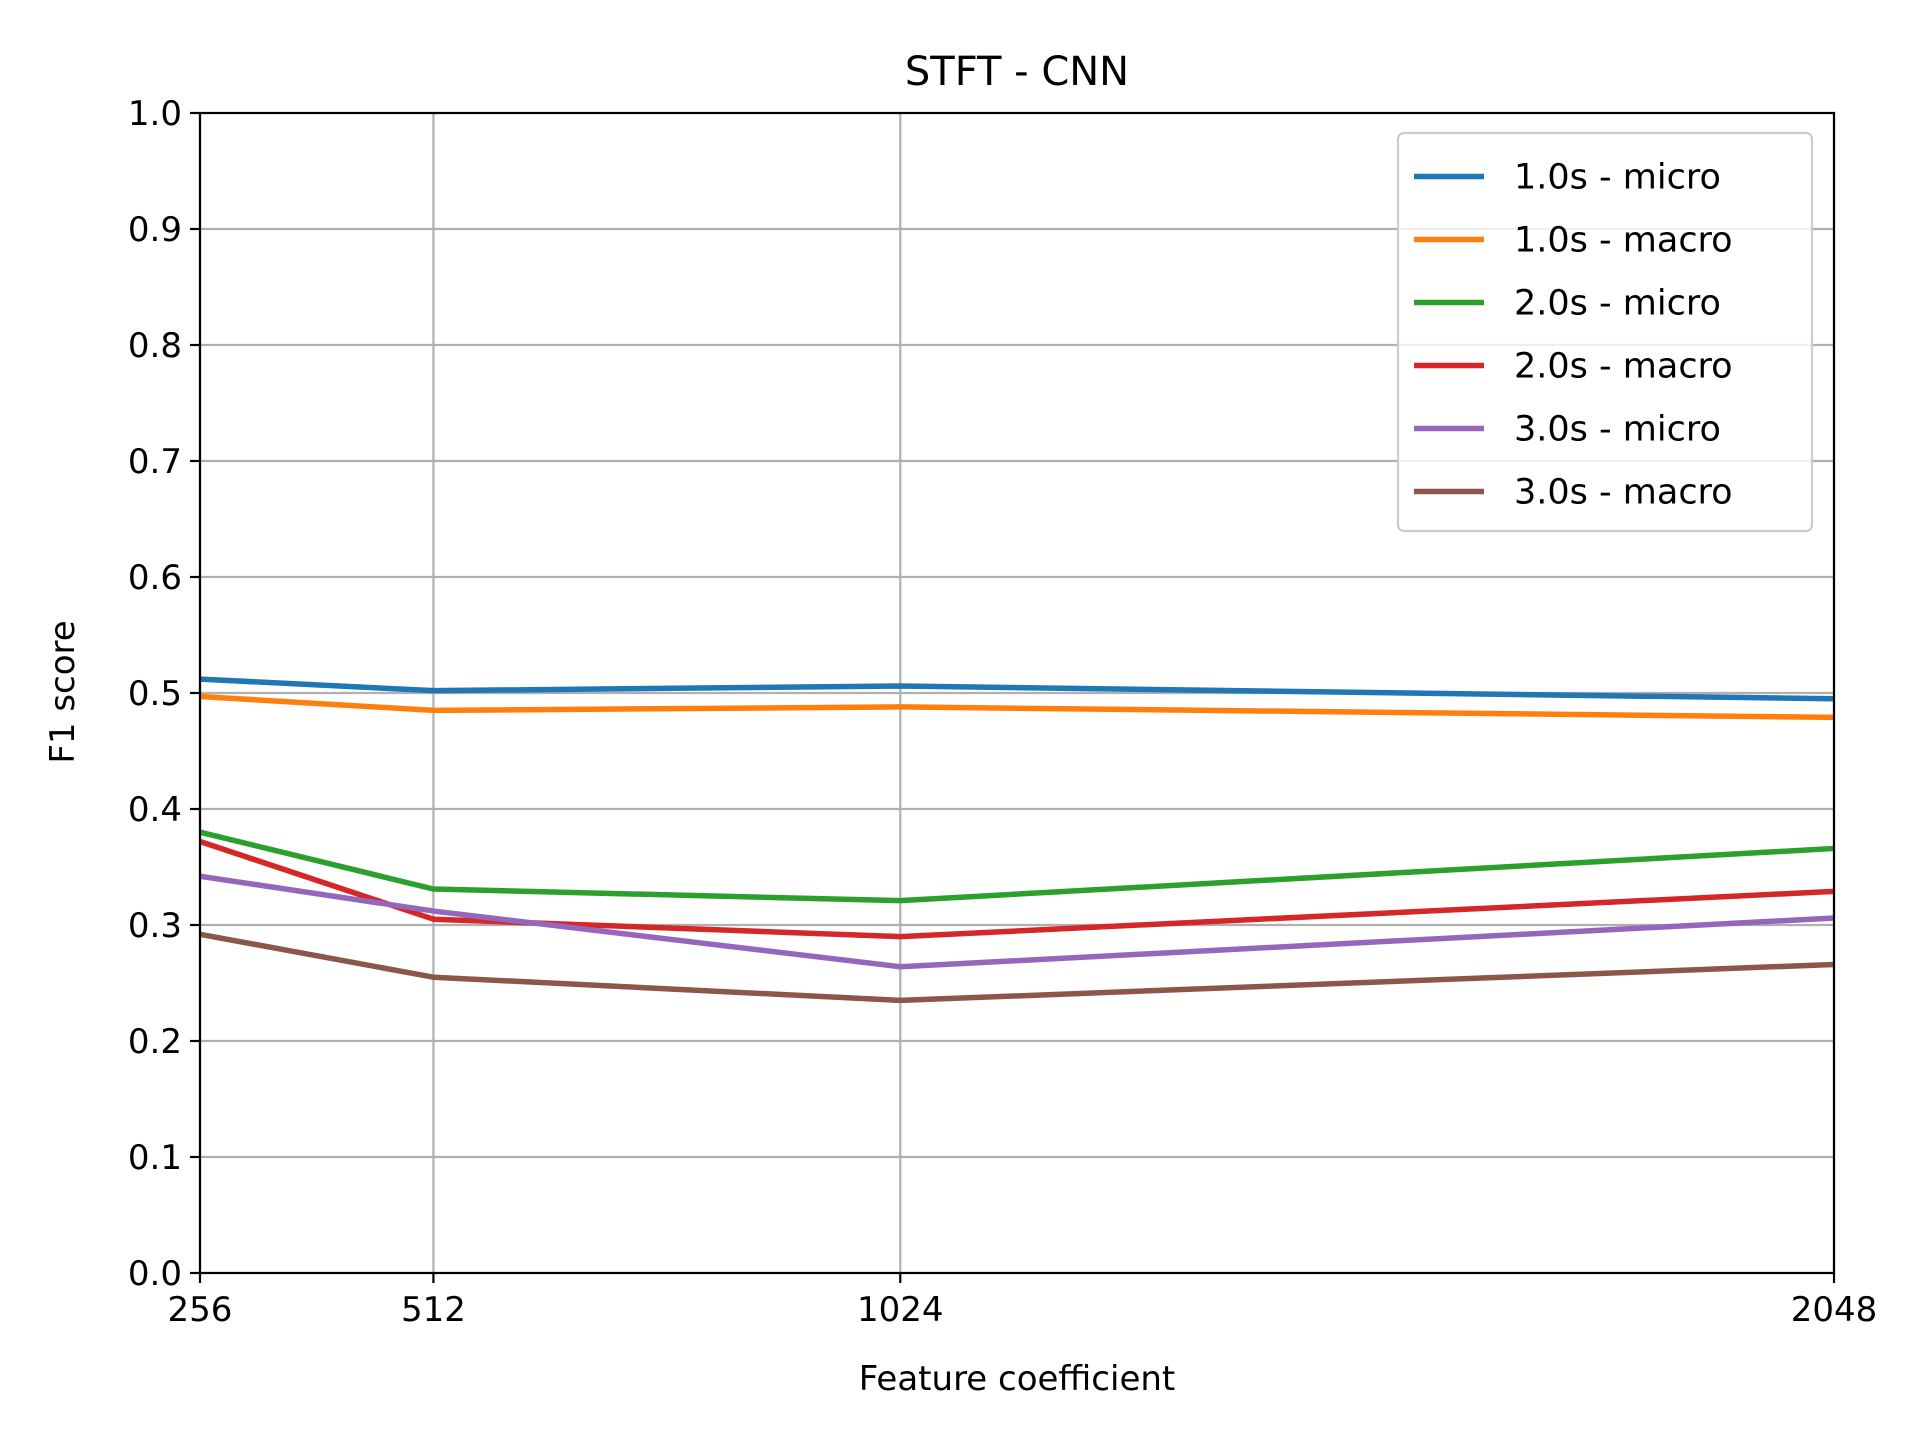  What do you see at coordinates (155, 114) in the screenshot?
I see `y-tick-label: 1.0` at bounding box center [155, 114].